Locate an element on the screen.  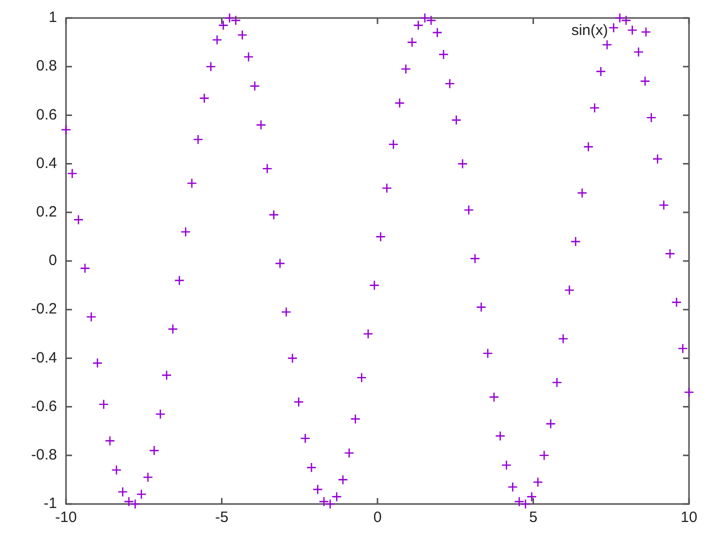
x-tick-label: 5 is located at coordinates (533, 517).